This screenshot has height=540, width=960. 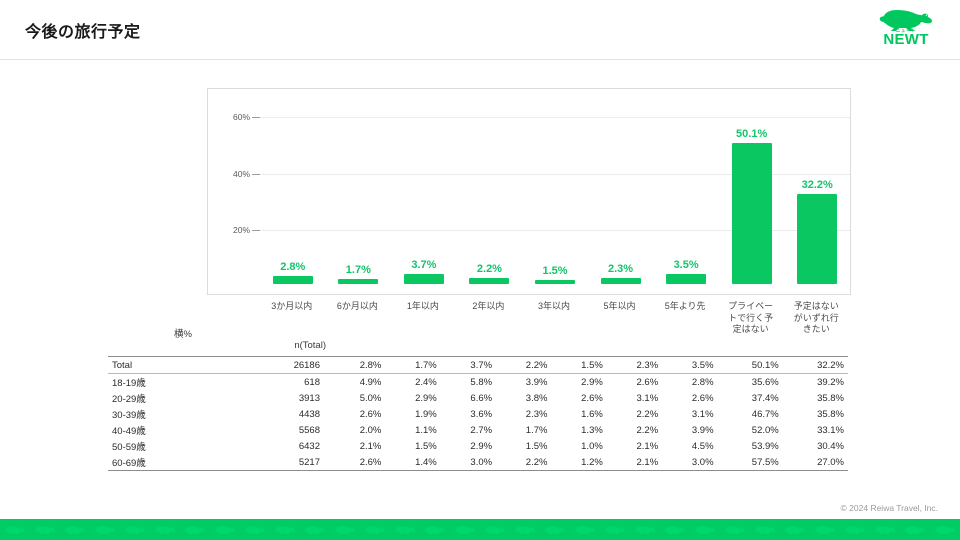 I want to click on table-cell-value: 39.2%, so click(x=830, y=382).